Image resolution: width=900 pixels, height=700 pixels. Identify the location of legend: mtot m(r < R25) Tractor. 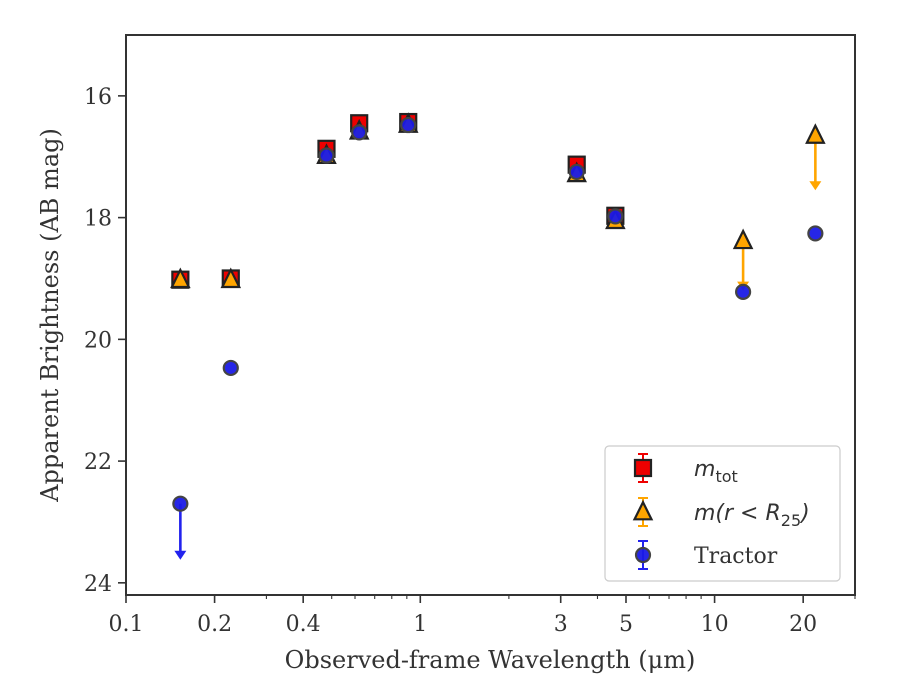
(722, 513).